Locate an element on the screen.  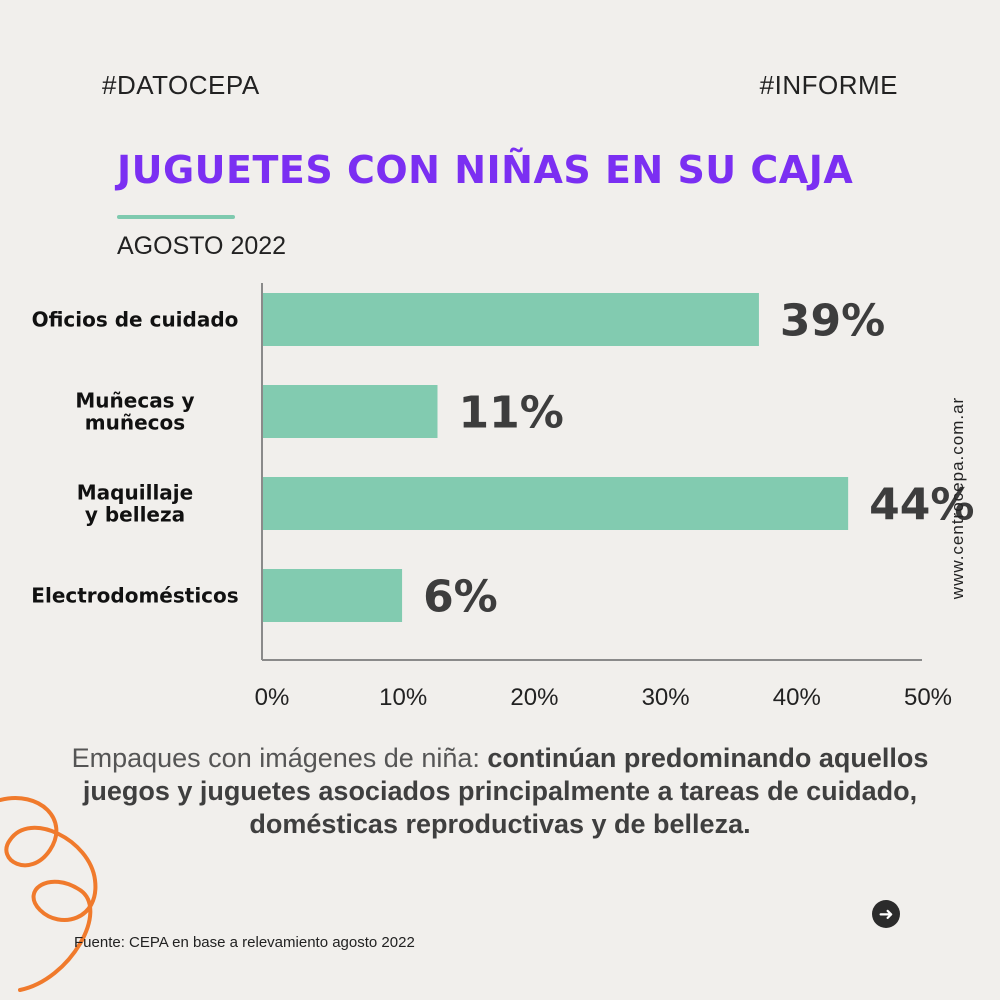
x-tick-label-1: 10% is located at coordinates (403, 697).